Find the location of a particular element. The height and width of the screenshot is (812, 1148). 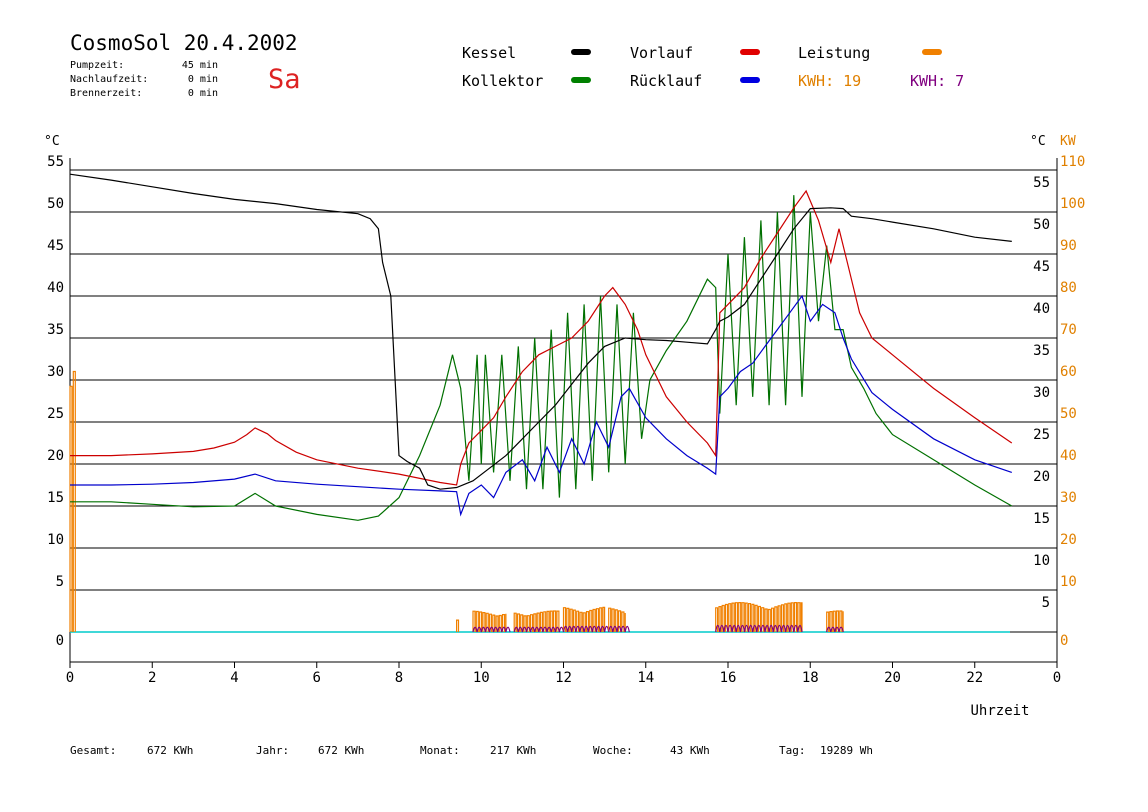

left-axis-unit: °C is located at coordinates (52, 141).